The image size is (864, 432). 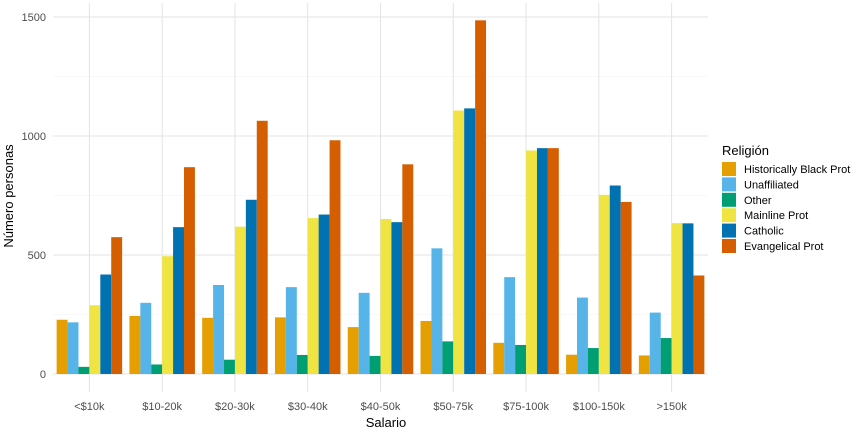 What do you see at coordinates (599, 407) in the screenshot?
I see `x-tick-label: $100-150k` at bounding box center [599, 407].